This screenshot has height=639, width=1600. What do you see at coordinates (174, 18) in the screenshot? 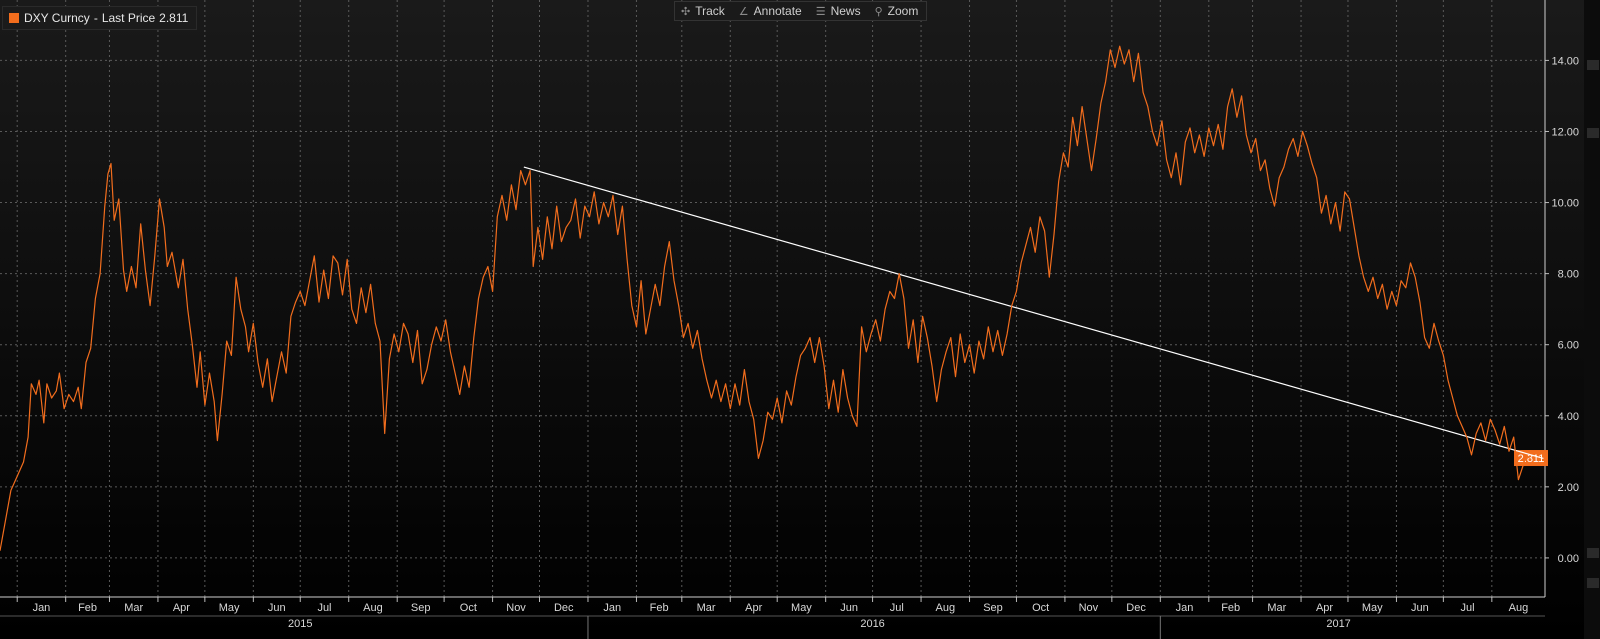
I see `legend-value: 2.811` at bounding box center [174, 18].